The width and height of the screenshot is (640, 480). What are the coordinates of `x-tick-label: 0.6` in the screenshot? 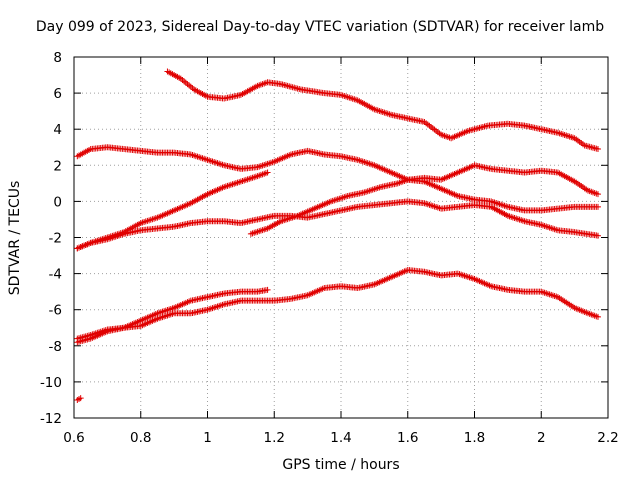 It's located at (73, 438).